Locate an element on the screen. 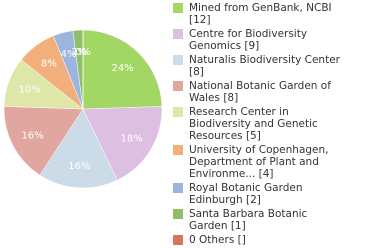 Image resolution: width=380 pixels, height=248 pixels. slice-label: 24% is located at coordinates (122, 68).